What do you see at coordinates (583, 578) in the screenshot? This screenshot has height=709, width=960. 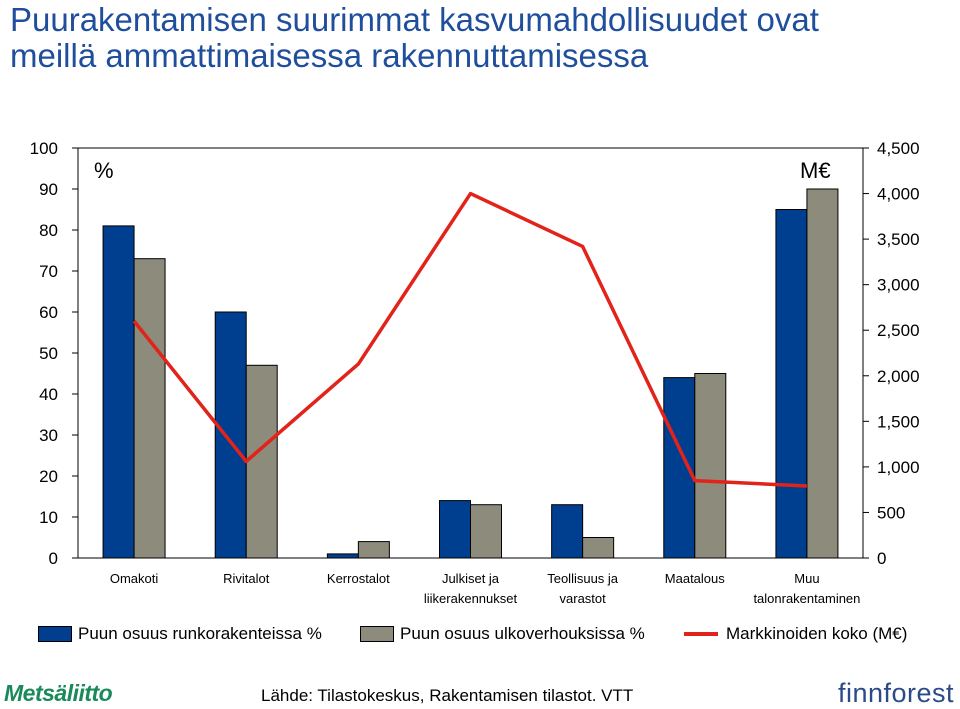 I see `category-label: Teollisuus ja` at bounding box center [583, 578].